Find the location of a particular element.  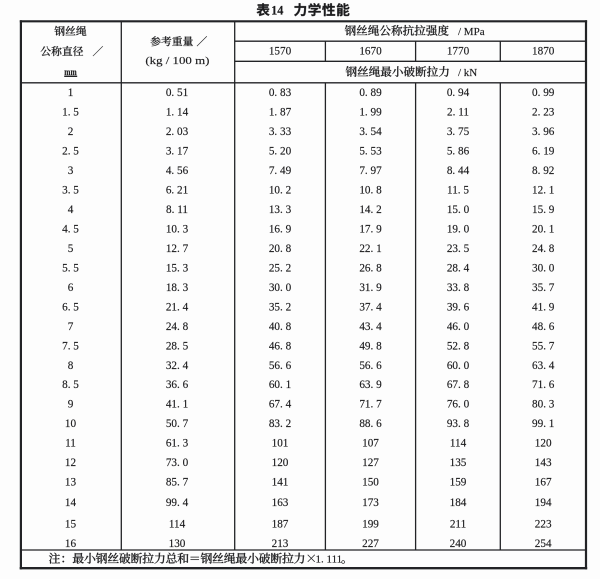

svg-text: 13. 3 is located at coordinates (280, 210).